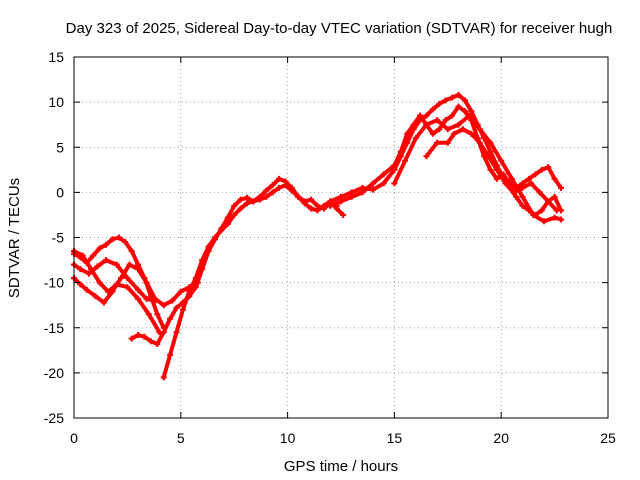  Describe the element at coordinates (54, 373) in the screenshot. I see `y-tick-label: -20` at that location.